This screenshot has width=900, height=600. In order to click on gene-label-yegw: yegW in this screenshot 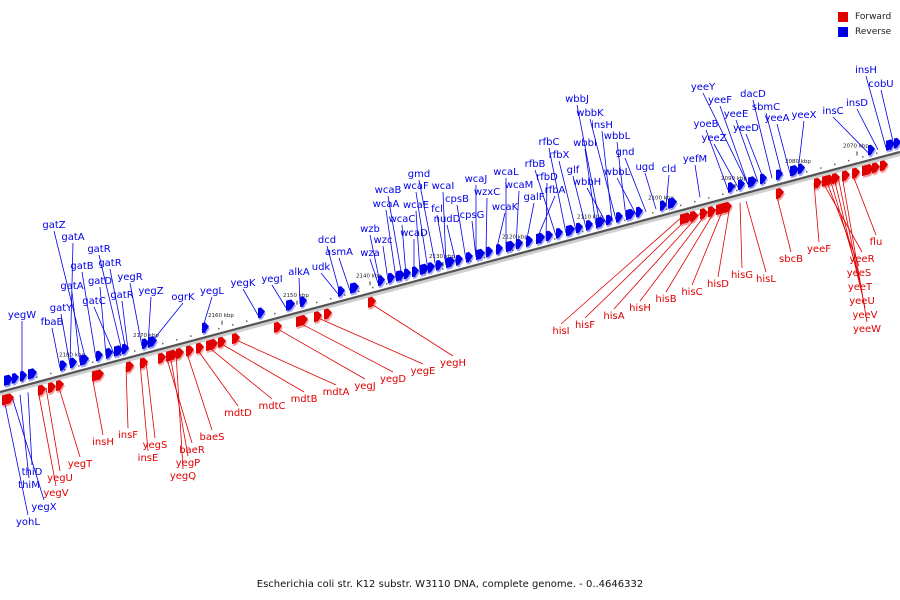, I will do `click(22, 315)`.